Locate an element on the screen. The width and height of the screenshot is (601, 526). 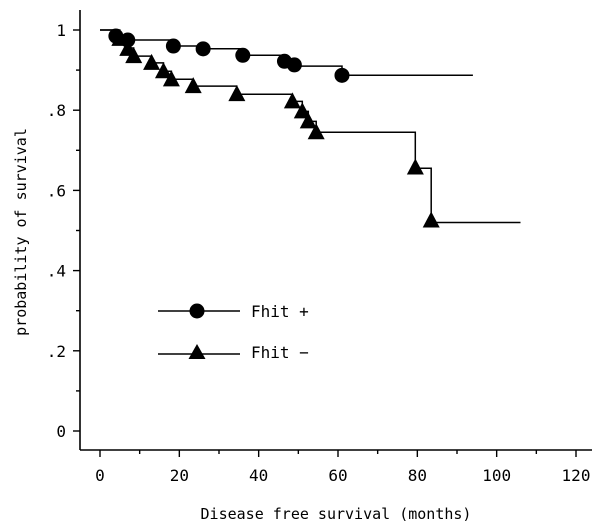
y-axis-title: probability of survival is located at coordinates (21, 232).